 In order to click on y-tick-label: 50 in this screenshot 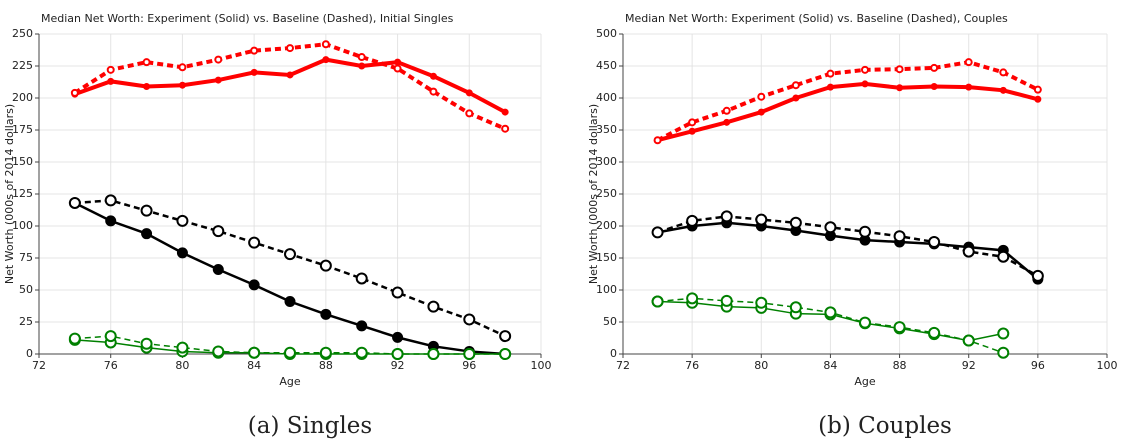, I will do `click(26, 289)`.